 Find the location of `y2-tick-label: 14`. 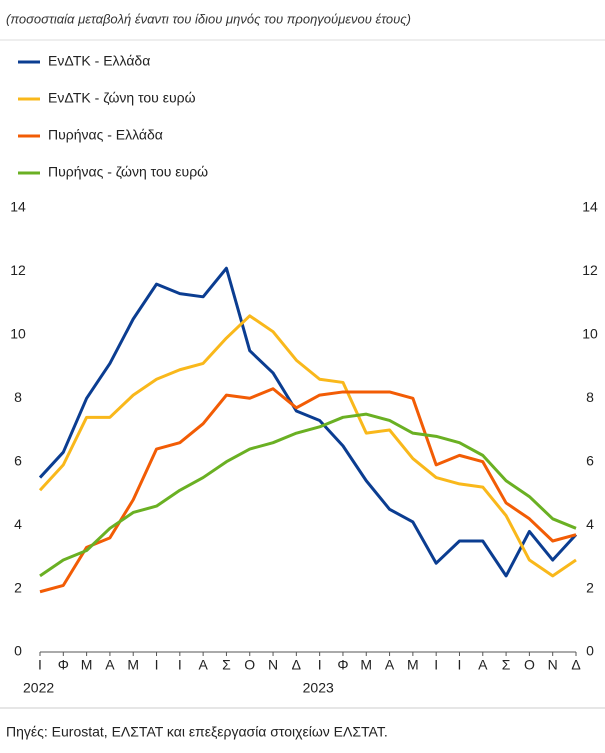

y2-tick-label: 14 is located at coordinates (590, 207).